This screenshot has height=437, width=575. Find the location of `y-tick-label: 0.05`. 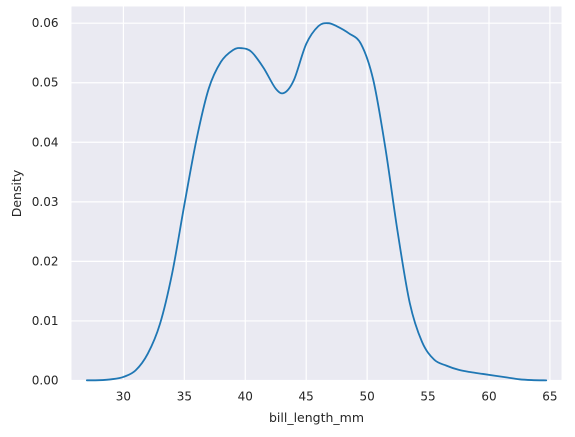

y-tick-label: 0.05 is located at coordinates (45, 83).